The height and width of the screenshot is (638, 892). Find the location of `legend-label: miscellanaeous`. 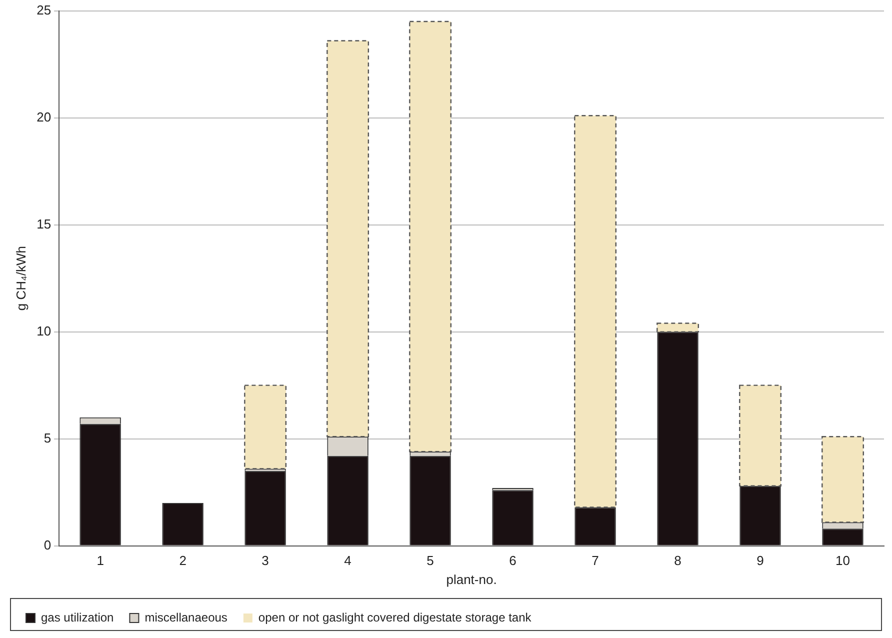

legend-label: miscellanaeous is located at coordinates (186, 617).